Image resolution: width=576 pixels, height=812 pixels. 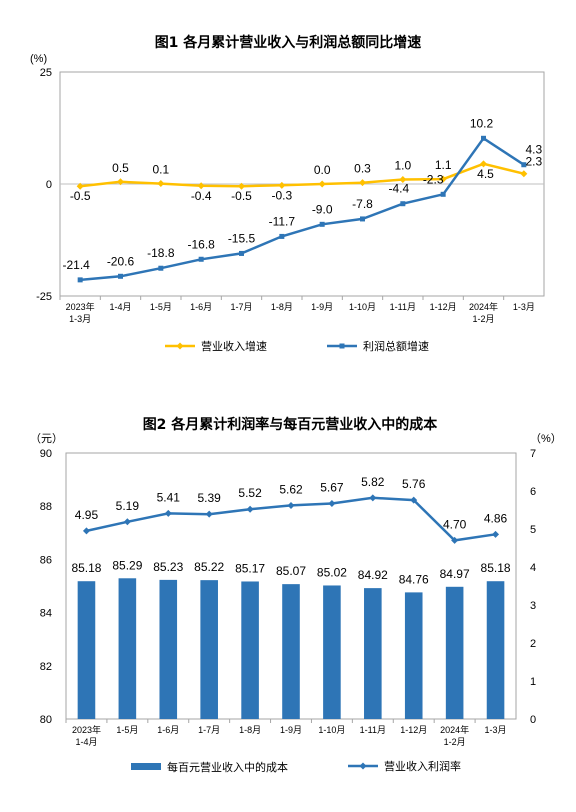 What do you see at coordinates (533, 682) in the screenshot?
I see `chart2-y-tick-right: 1` at bounding box center [533, 682].